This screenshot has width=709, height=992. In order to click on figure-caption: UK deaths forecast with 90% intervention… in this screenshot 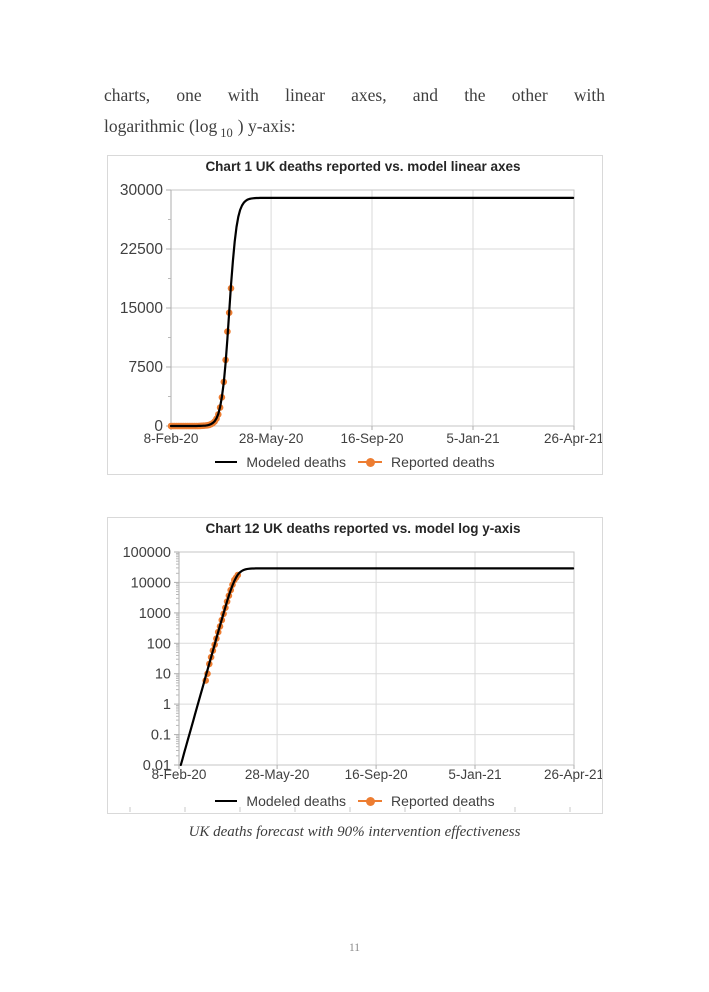, I will do `click(354, 832)`.